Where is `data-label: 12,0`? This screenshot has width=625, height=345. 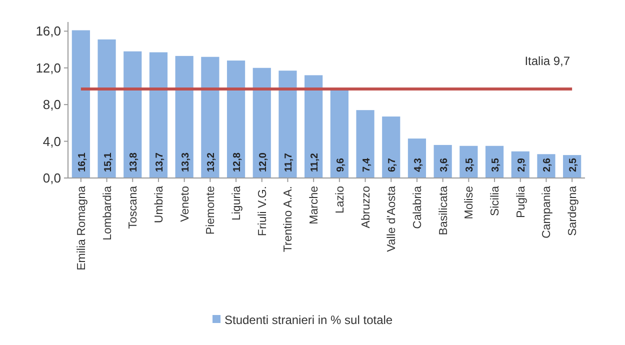
data-label: 12,0 is located at coordinates (263, 162).